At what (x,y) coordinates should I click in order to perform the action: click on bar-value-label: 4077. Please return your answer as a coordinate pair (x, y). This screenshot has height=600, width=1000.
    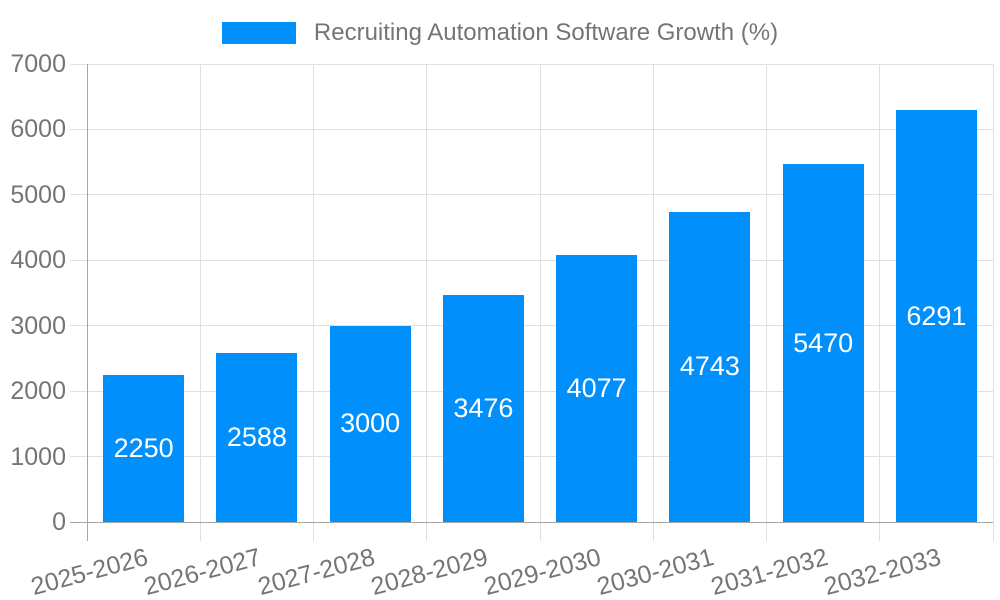
    Looking at the image, I should click on (596, 388).